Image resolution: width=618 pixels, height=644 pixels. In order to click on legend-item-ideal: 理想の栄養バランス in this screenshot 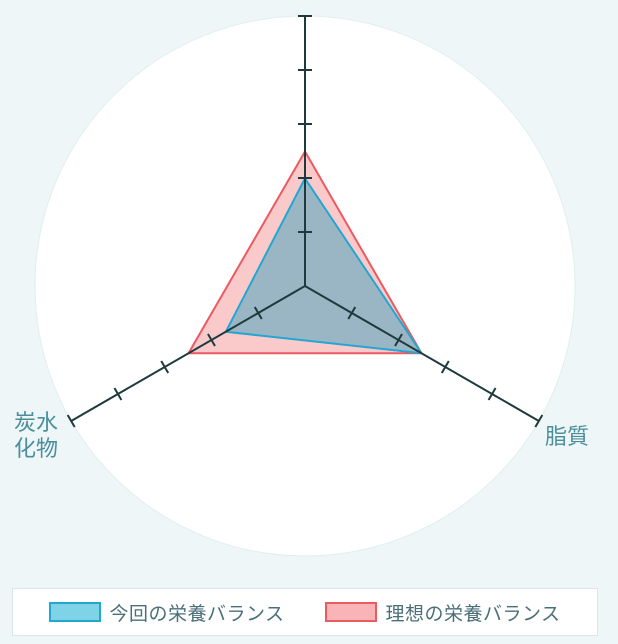, I will do `click(442, 612)`.